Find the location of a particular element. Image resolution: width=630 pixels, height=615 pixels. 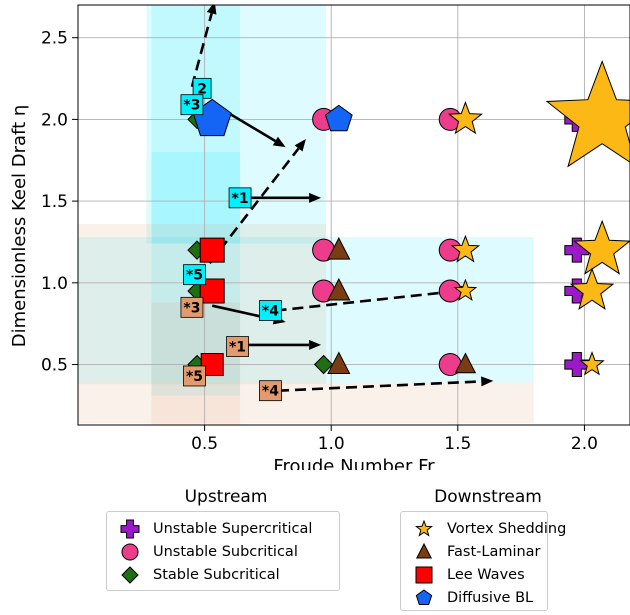

point-labels: 2*3*1*5*4*3*1*5*4 is located at coordinates (231, 239).